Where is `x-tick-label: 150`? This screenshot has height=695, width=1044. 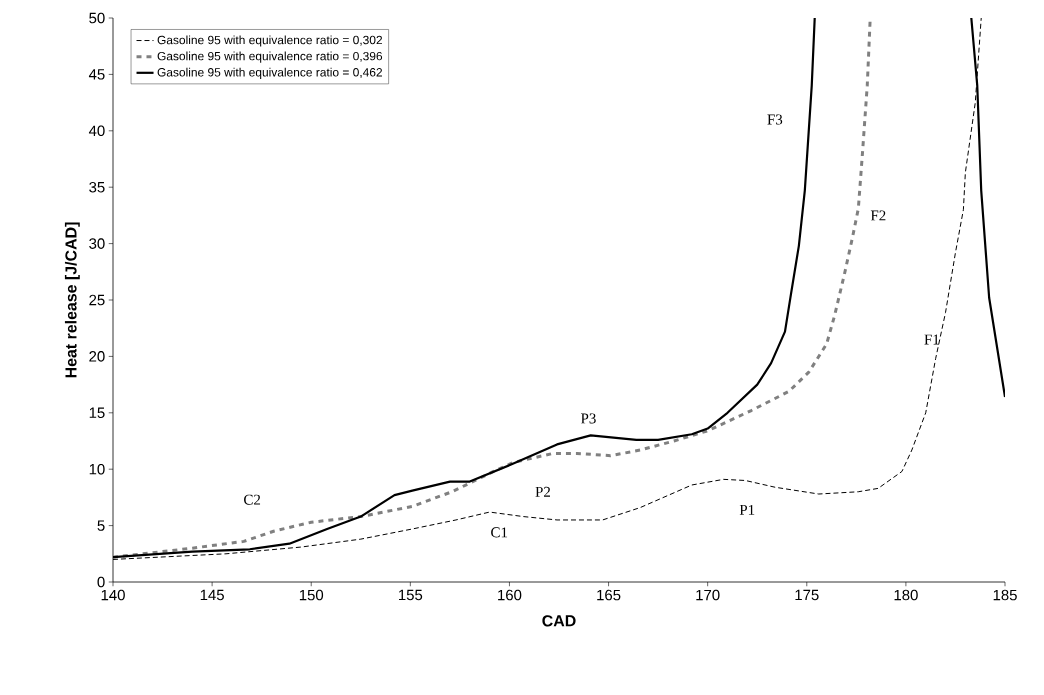 x-tick-label: 150 is located at coordinates (311, 595).